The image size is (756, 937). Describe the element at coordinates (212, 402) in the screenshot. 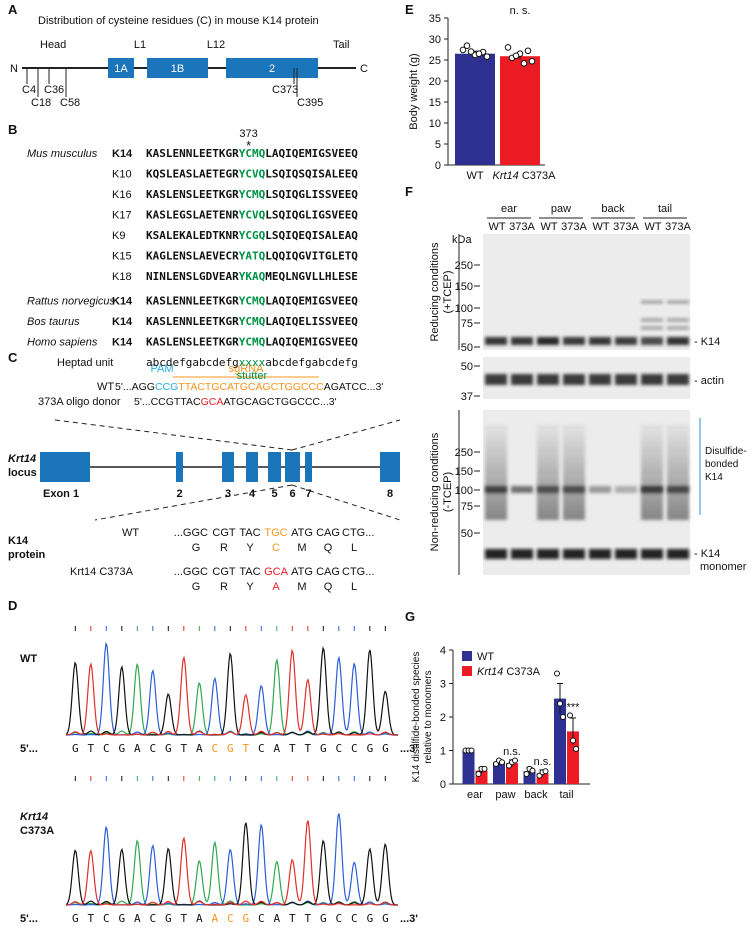

I see `mutation-seq: GCA` at that location.